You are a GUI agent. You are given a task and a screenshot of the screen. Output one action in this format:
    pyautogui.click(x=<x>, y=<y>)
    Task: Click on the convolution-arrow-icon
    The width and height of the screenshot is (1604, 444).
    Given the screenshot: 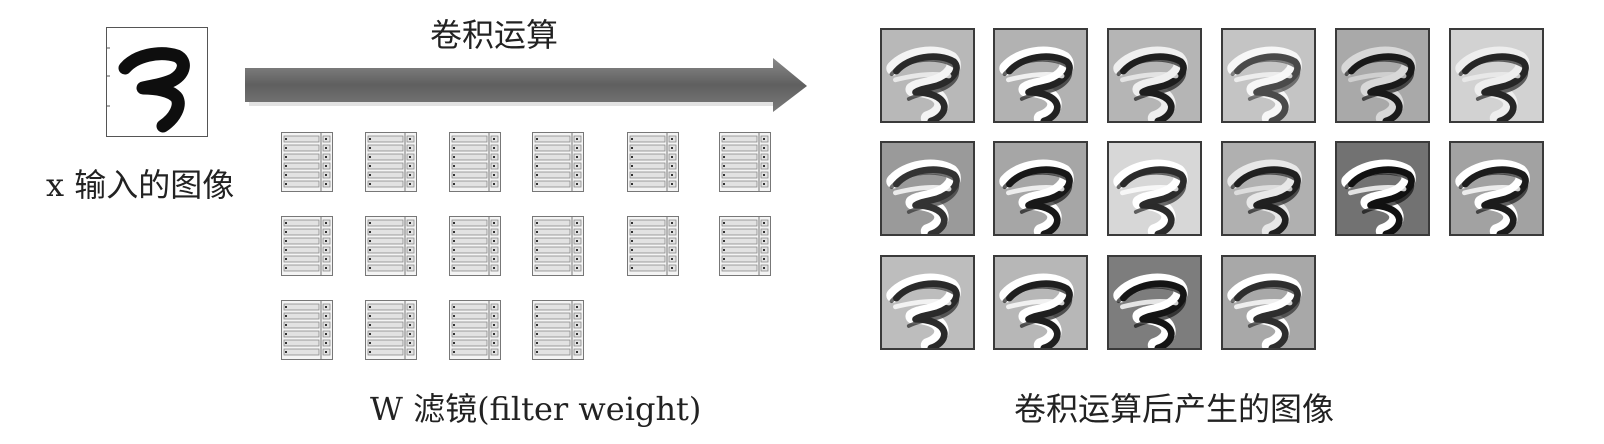 What is the action you would take?
    pyautogui.click(x=526, y=85)
    